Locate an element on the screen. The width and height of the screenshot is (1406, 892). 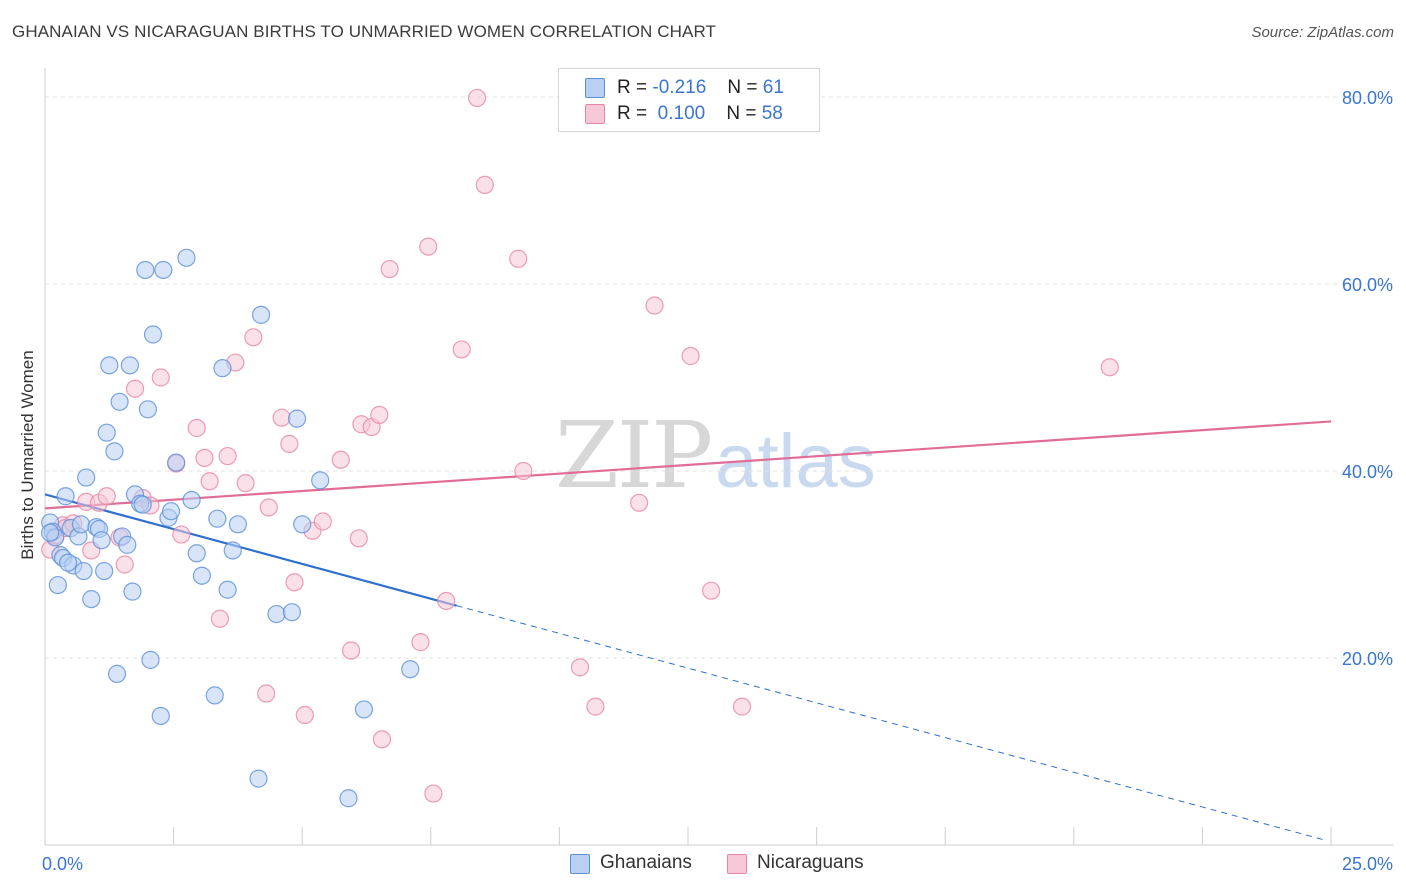
n-value-nicaraguans: 58 is located at coordinates (772, 113).